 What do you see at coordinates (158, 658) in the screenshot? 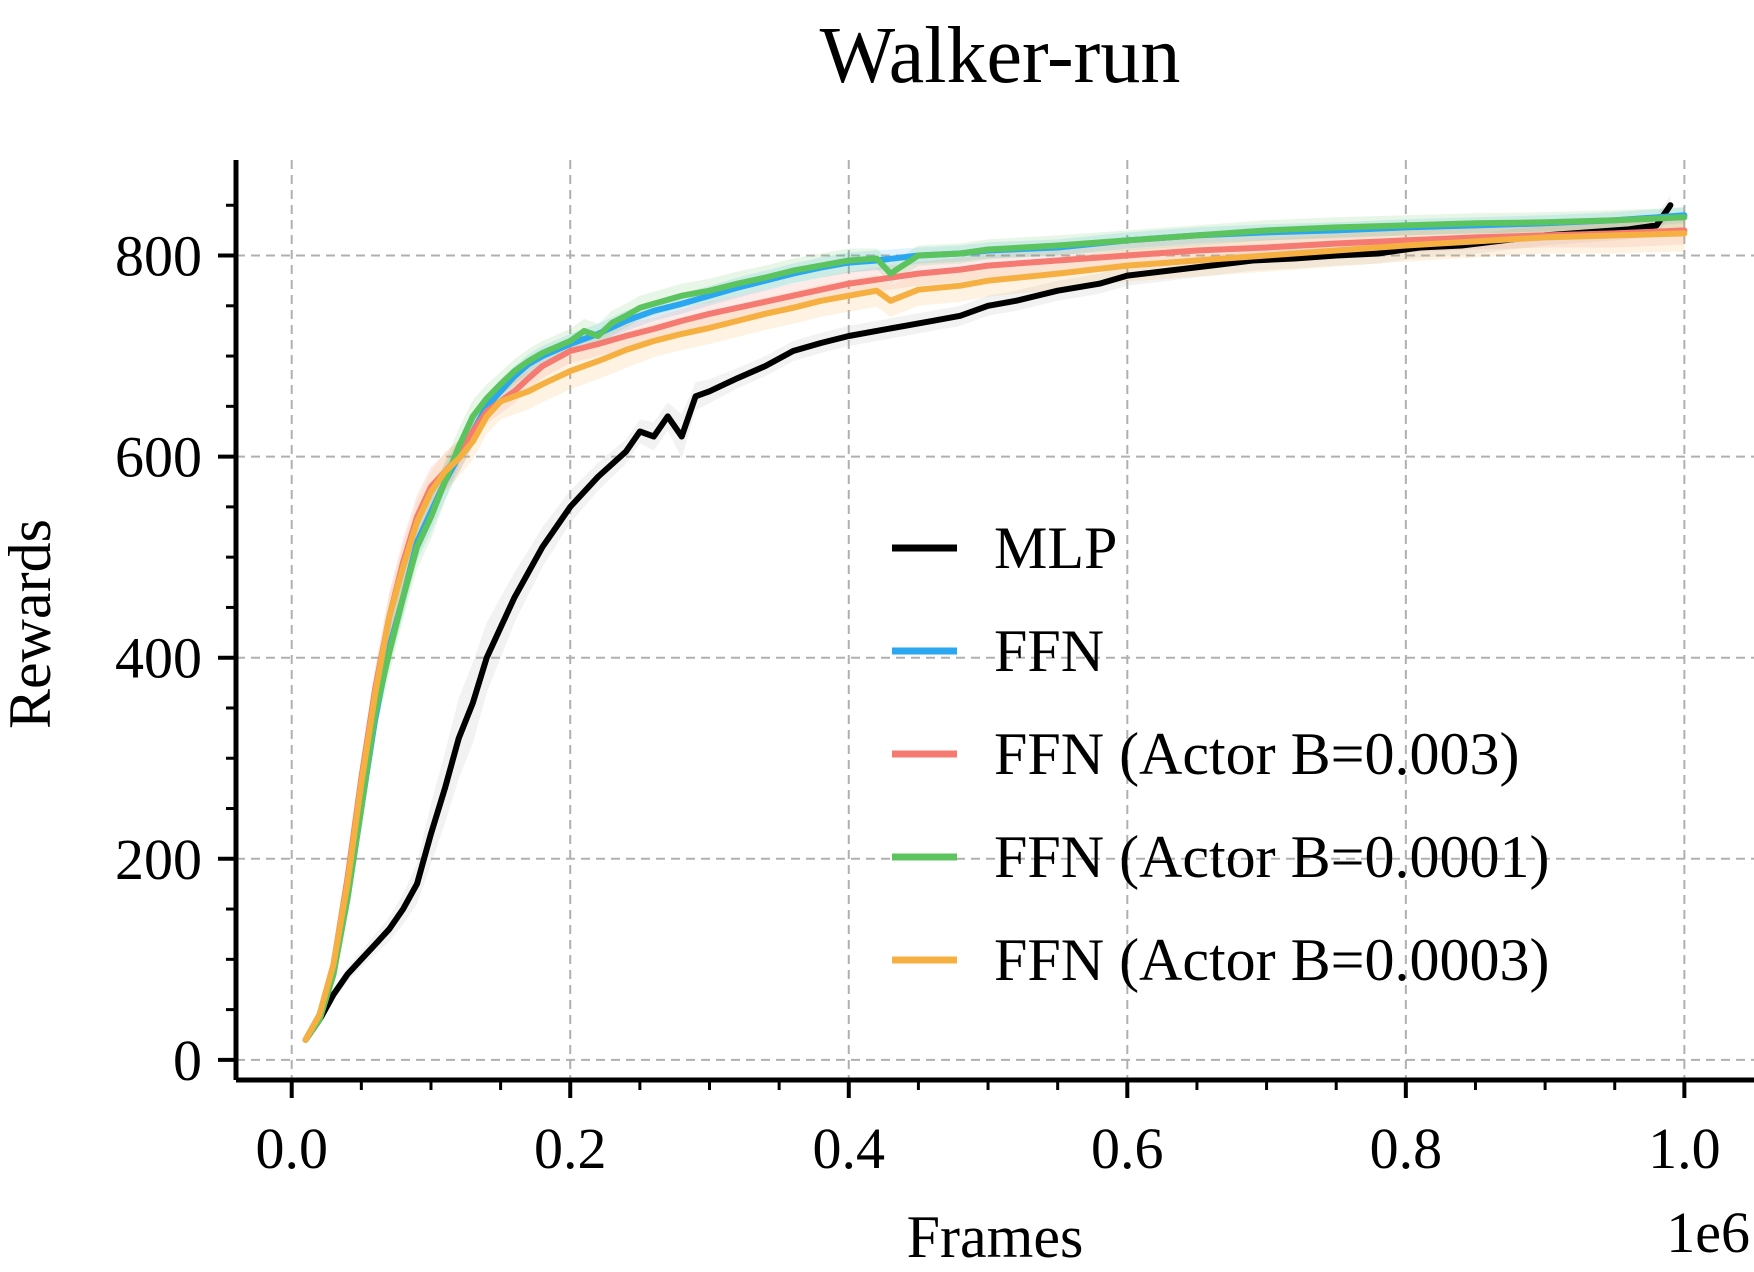
I see `y-tick-label: 400` at bounding box center [158, 658].